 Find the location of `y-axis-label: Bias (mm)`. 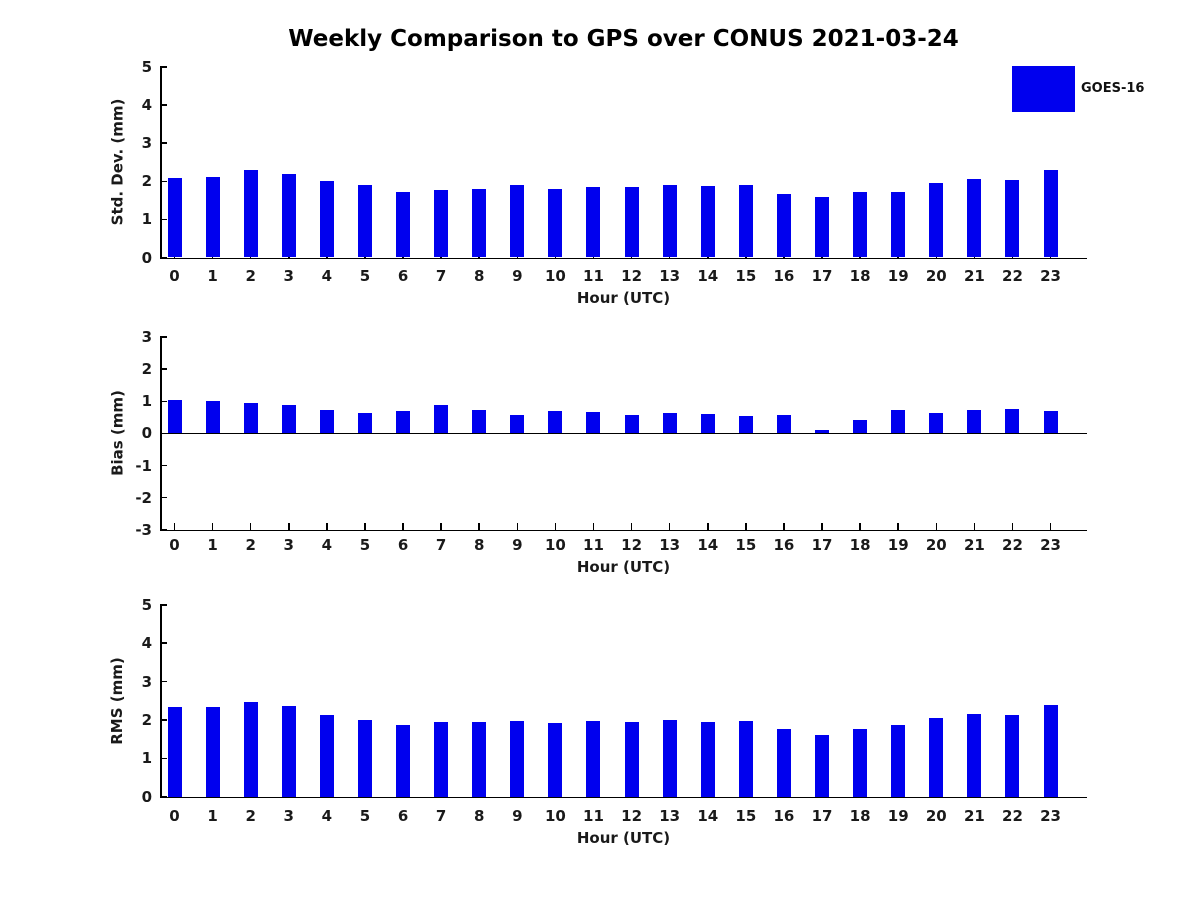

y-axis-label: Bias (mm) is located at coordinates (117, 433).